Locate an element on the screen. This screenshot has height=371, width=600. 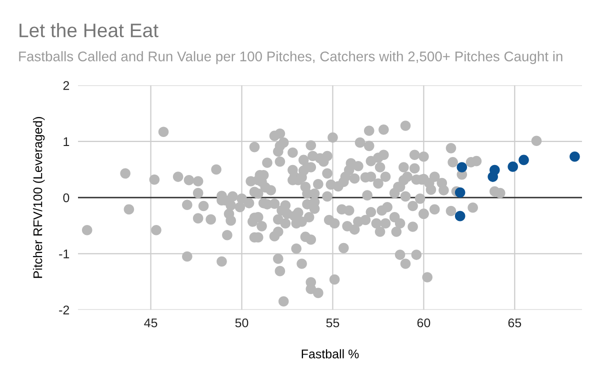
y-tick-label: -1 is located at coordinates (64, 254).